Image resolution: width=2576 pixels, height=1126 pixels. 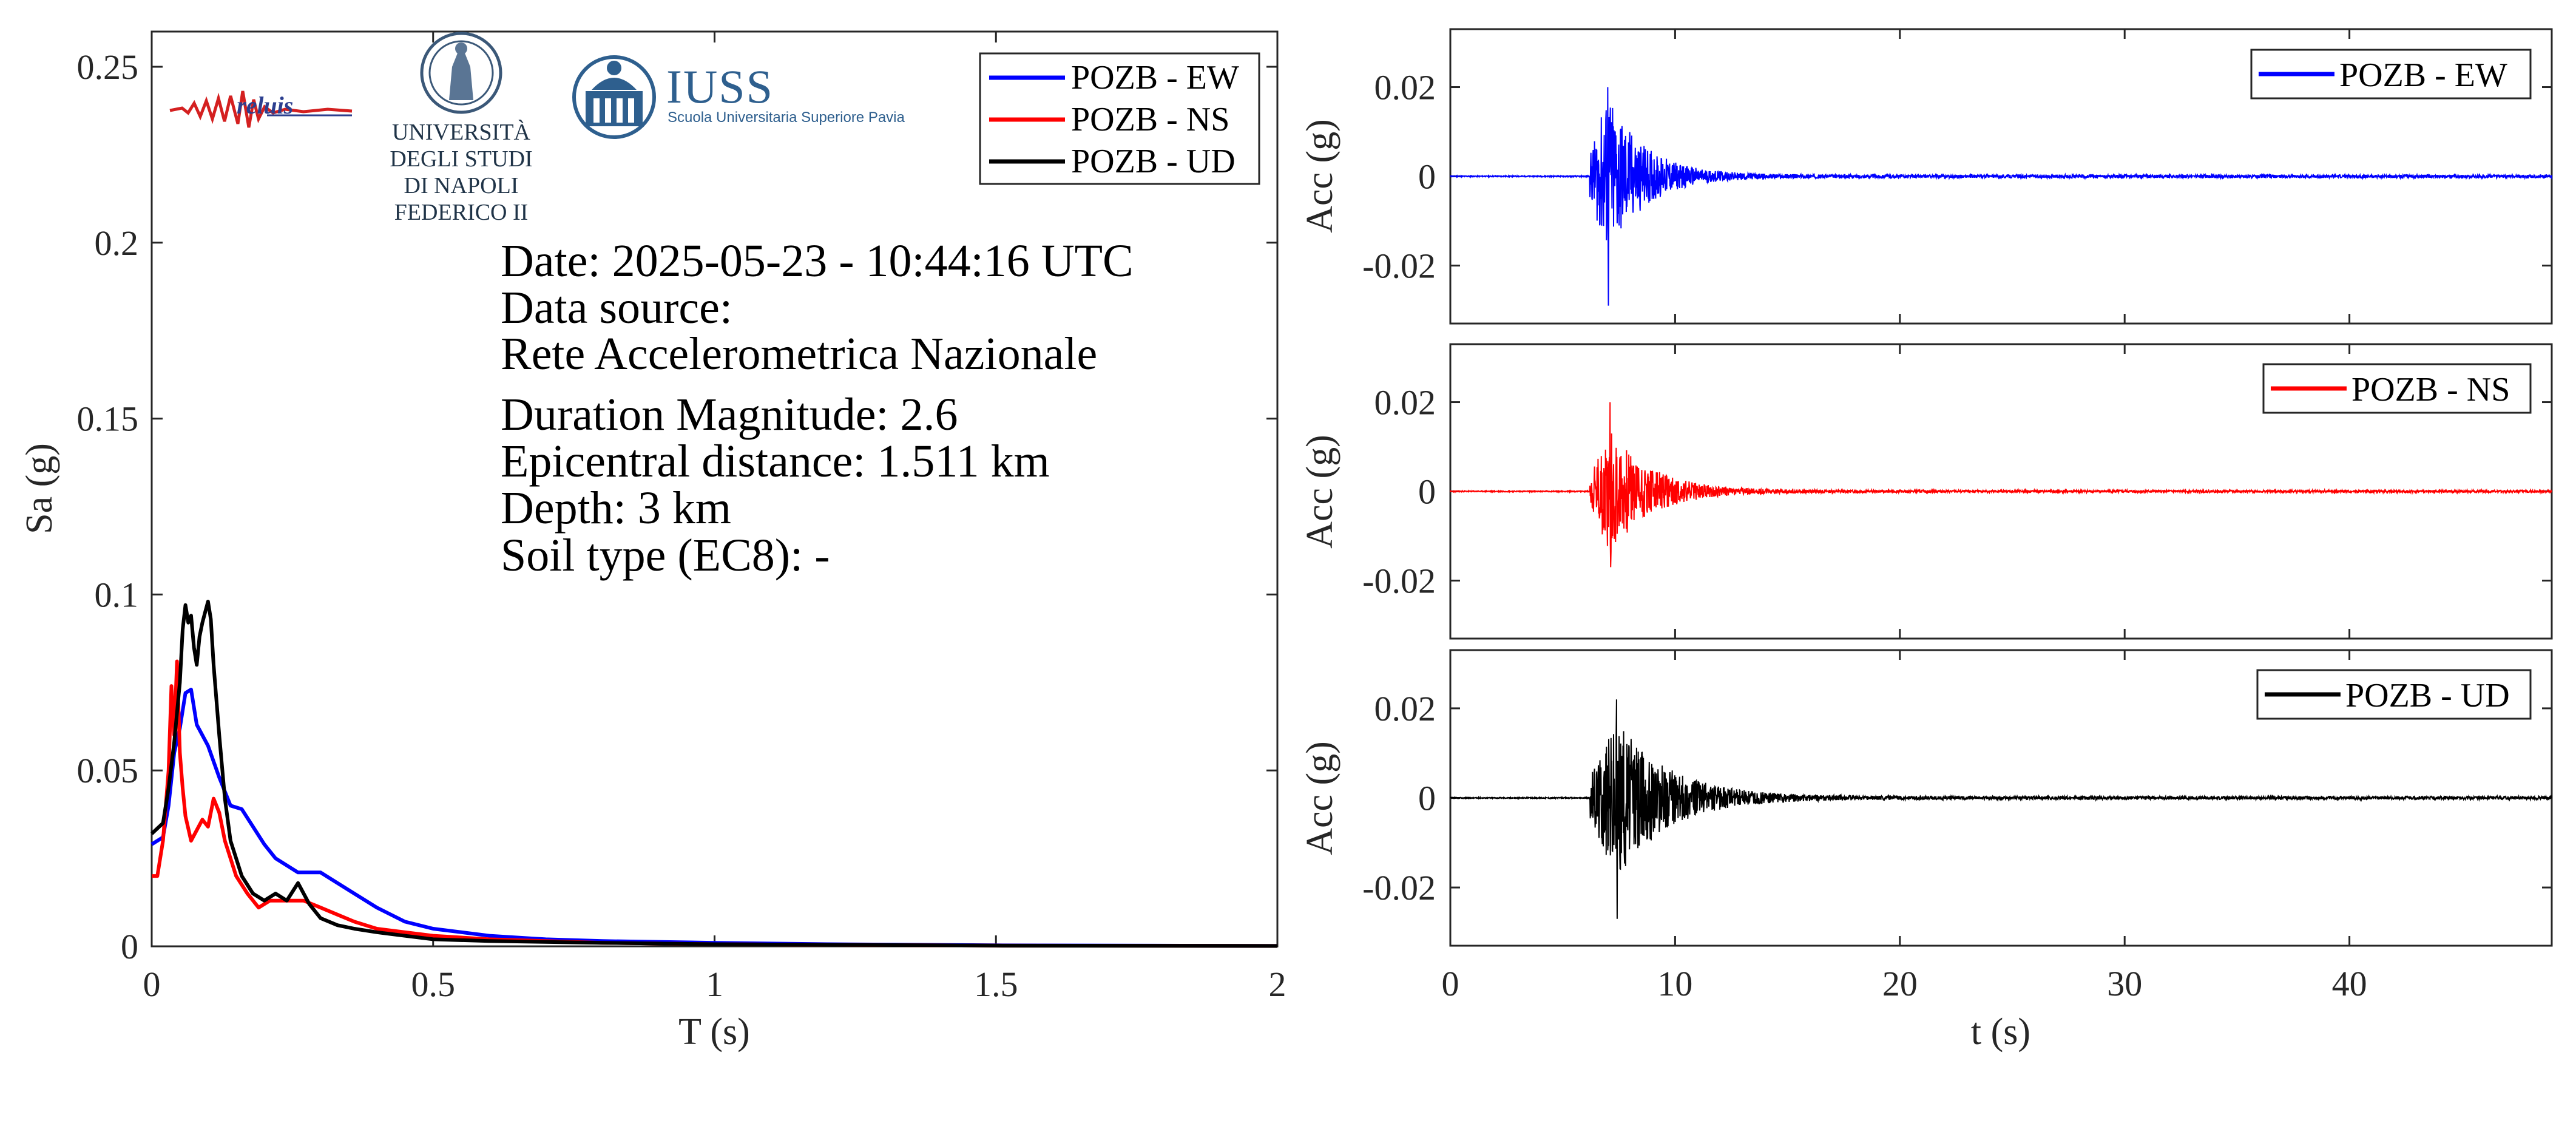 I want to click on spectrum-xtick-label: 0, so click(x=152, y=984).